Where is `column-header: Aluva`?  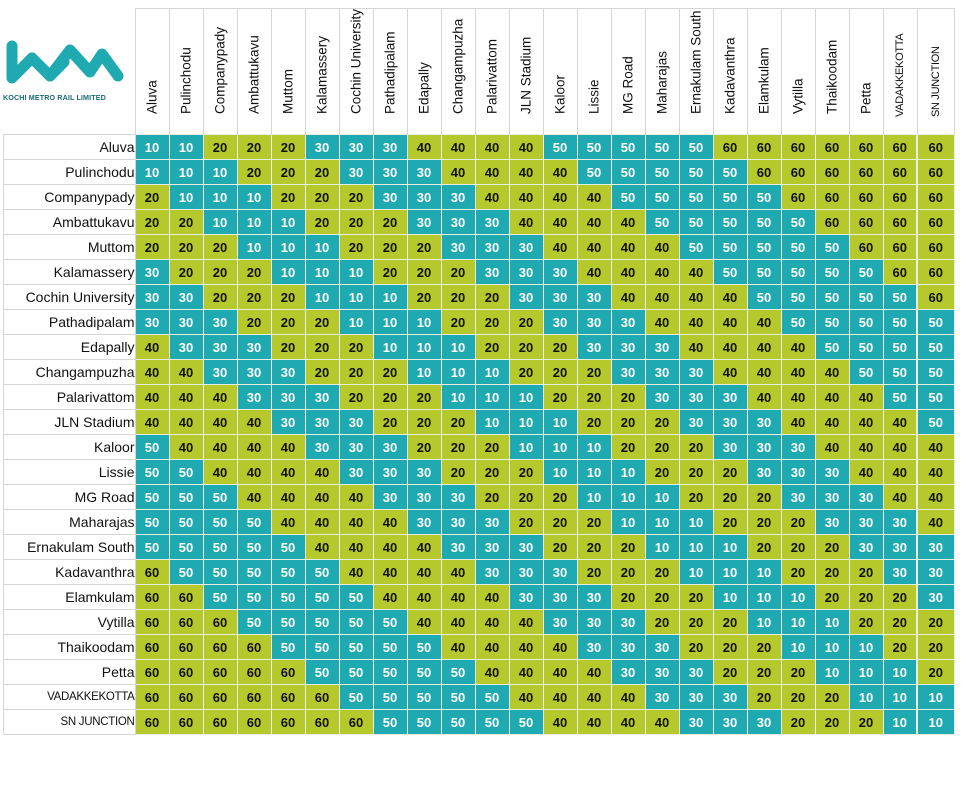 column-header: Aluva is located at coordinates (152, 71).